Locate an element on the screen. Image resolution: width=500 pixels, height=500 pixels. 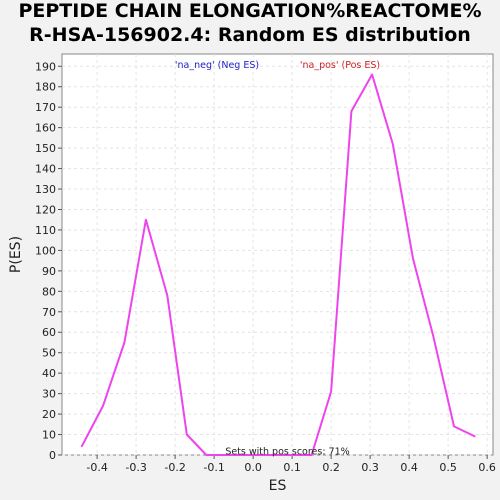
y-tick-label: 30 is located at coordinates (49, 394).